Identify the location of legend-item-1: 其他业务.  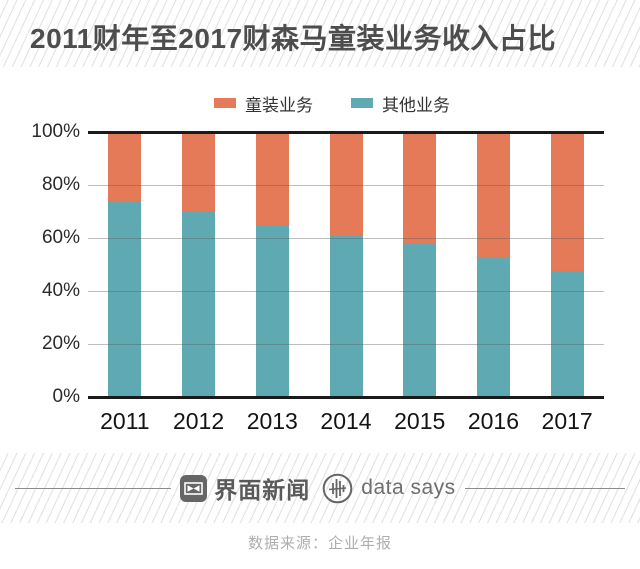
(400, 103).